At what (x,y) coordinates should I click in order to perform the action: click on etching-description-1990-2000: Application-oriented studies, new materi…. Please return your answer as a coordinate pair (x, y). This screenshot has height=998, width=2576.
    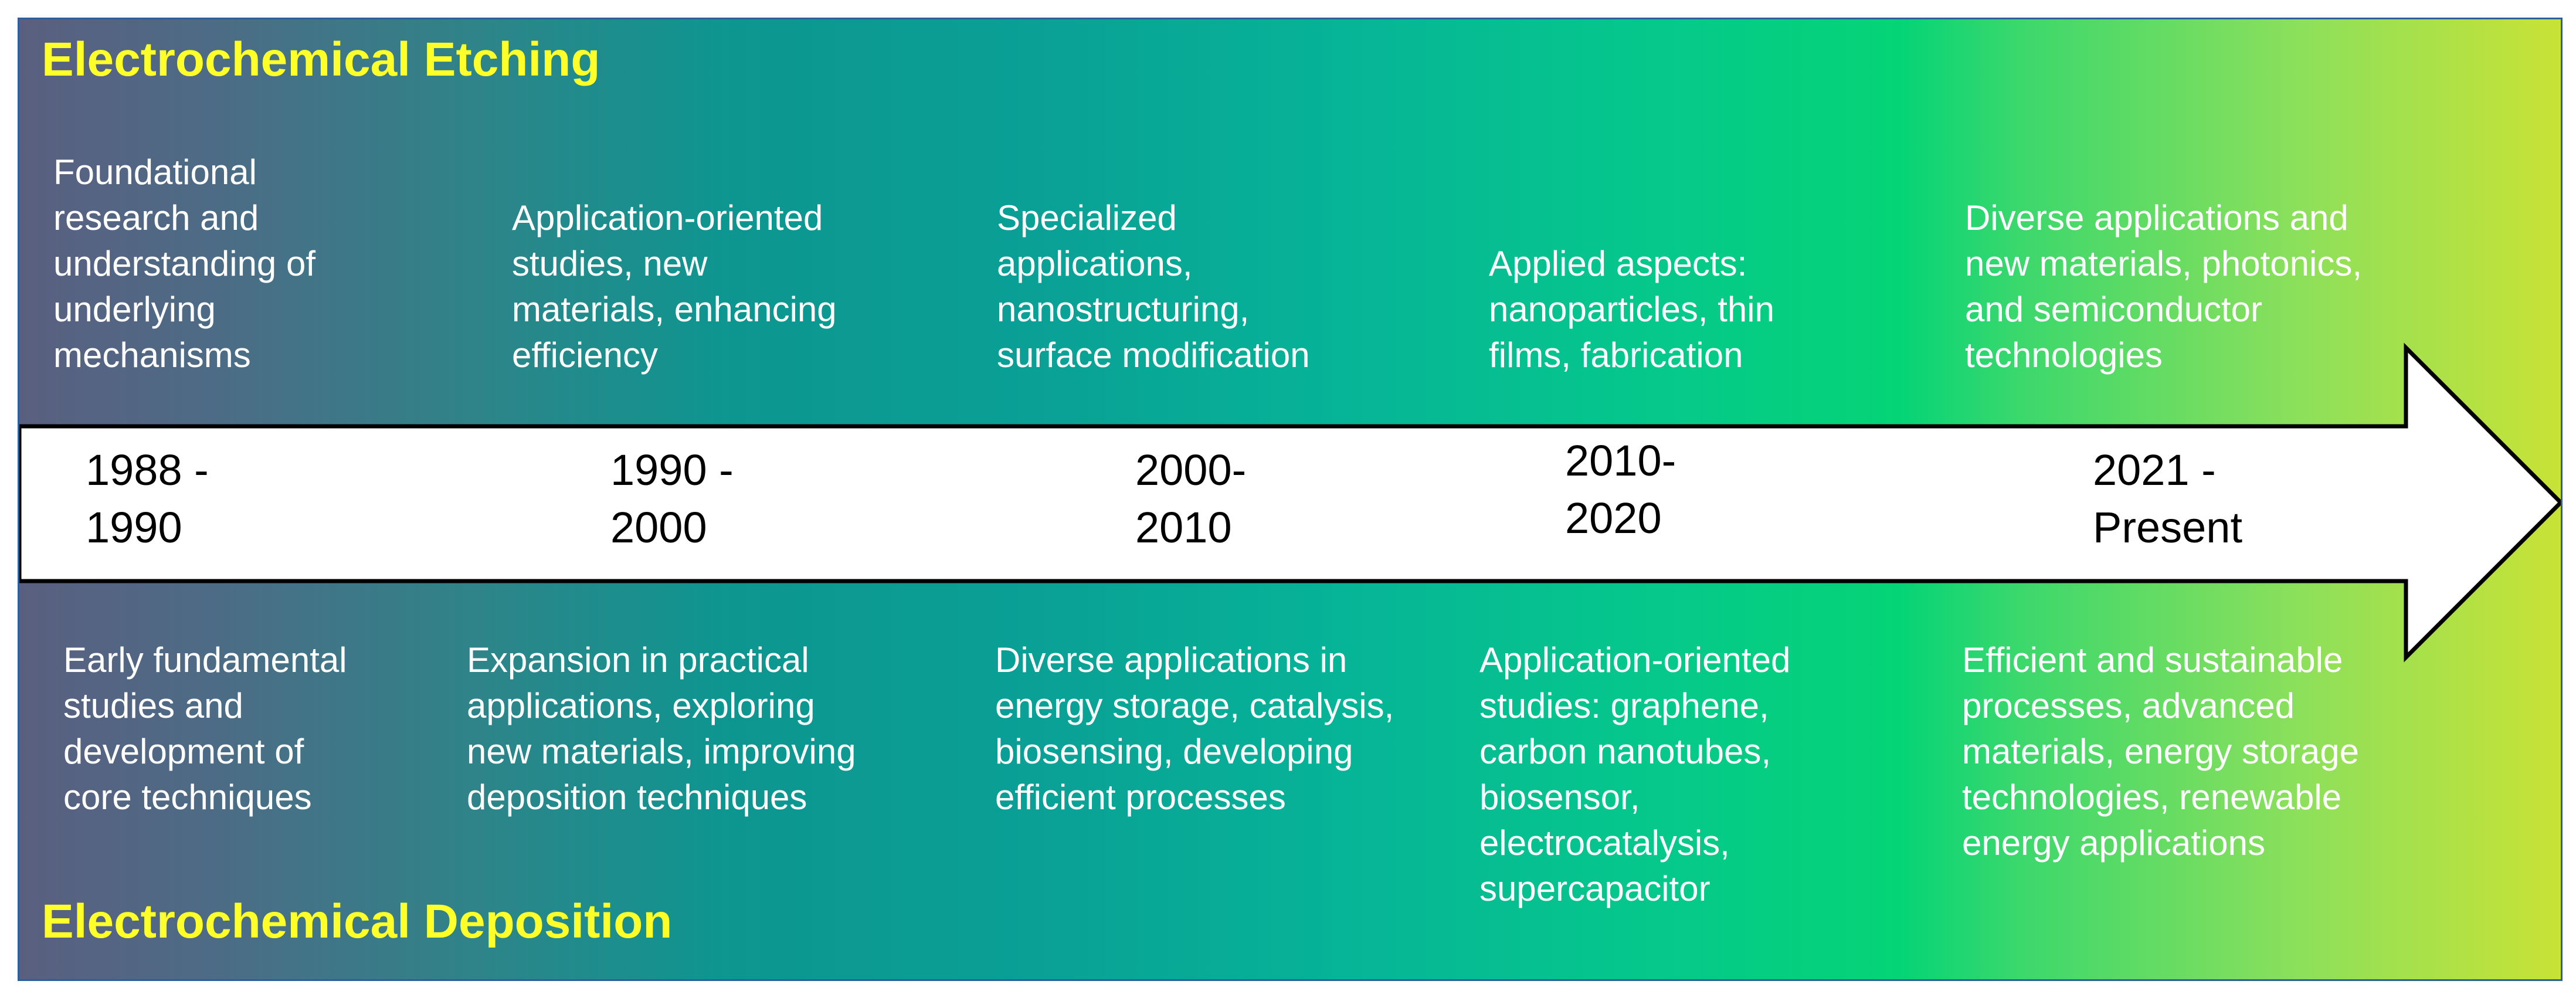
    Looking at the image, I should click on (674, 286).